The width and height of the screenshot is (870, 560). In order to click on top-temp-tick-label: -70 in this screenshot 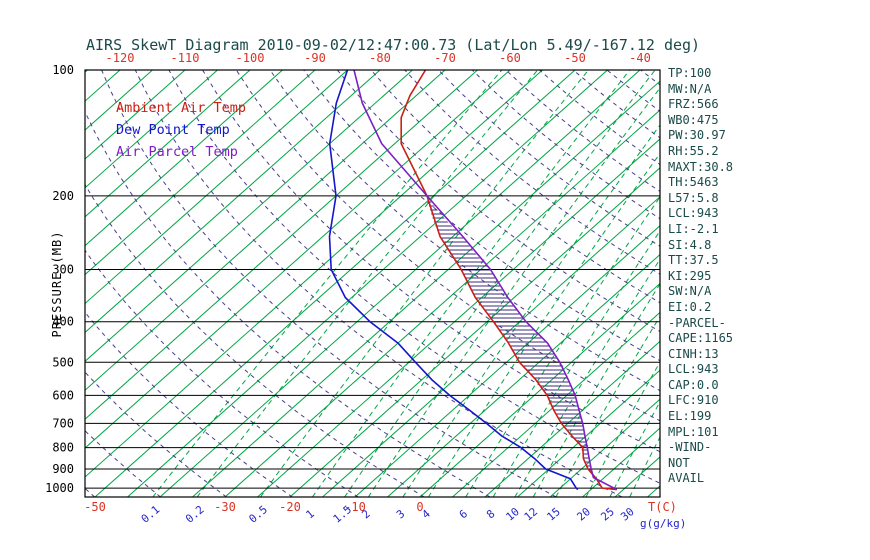, I will do `click(445, 58)`.